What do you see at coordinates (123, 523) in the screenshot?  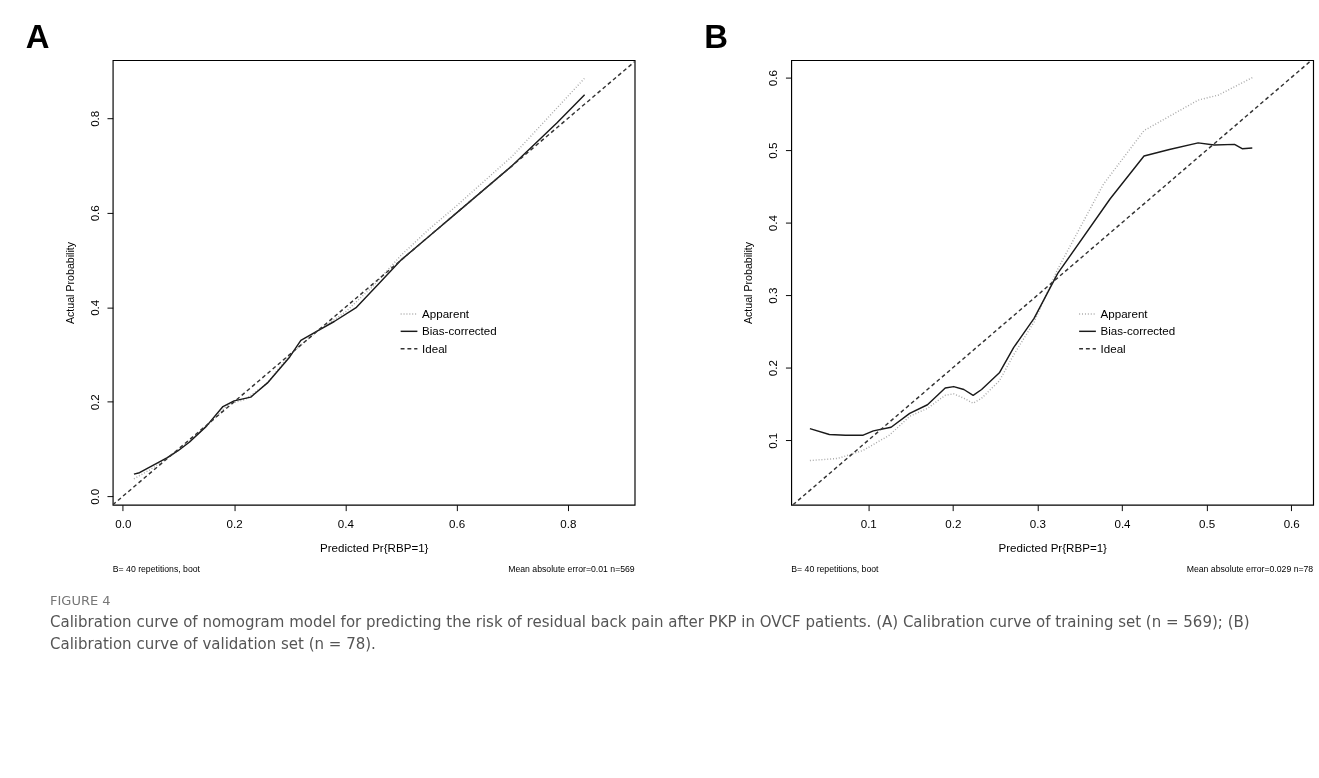 I see `x-tick-label: 0.0` at bounding box center [123, 523].